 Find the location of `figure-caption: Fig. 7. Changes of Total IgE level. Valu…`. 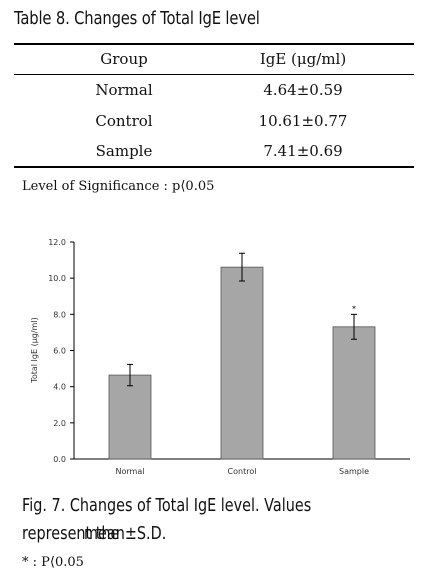

figure-caption: Fig. 7. Changes of Total IgE level. Valu… is located at coordinates (167, 519).